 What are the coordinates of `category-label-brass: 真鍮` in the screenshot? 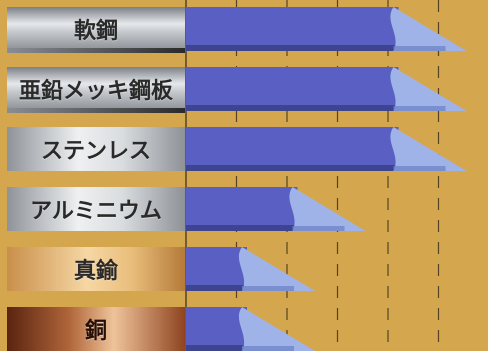 It's located at (96, 269).